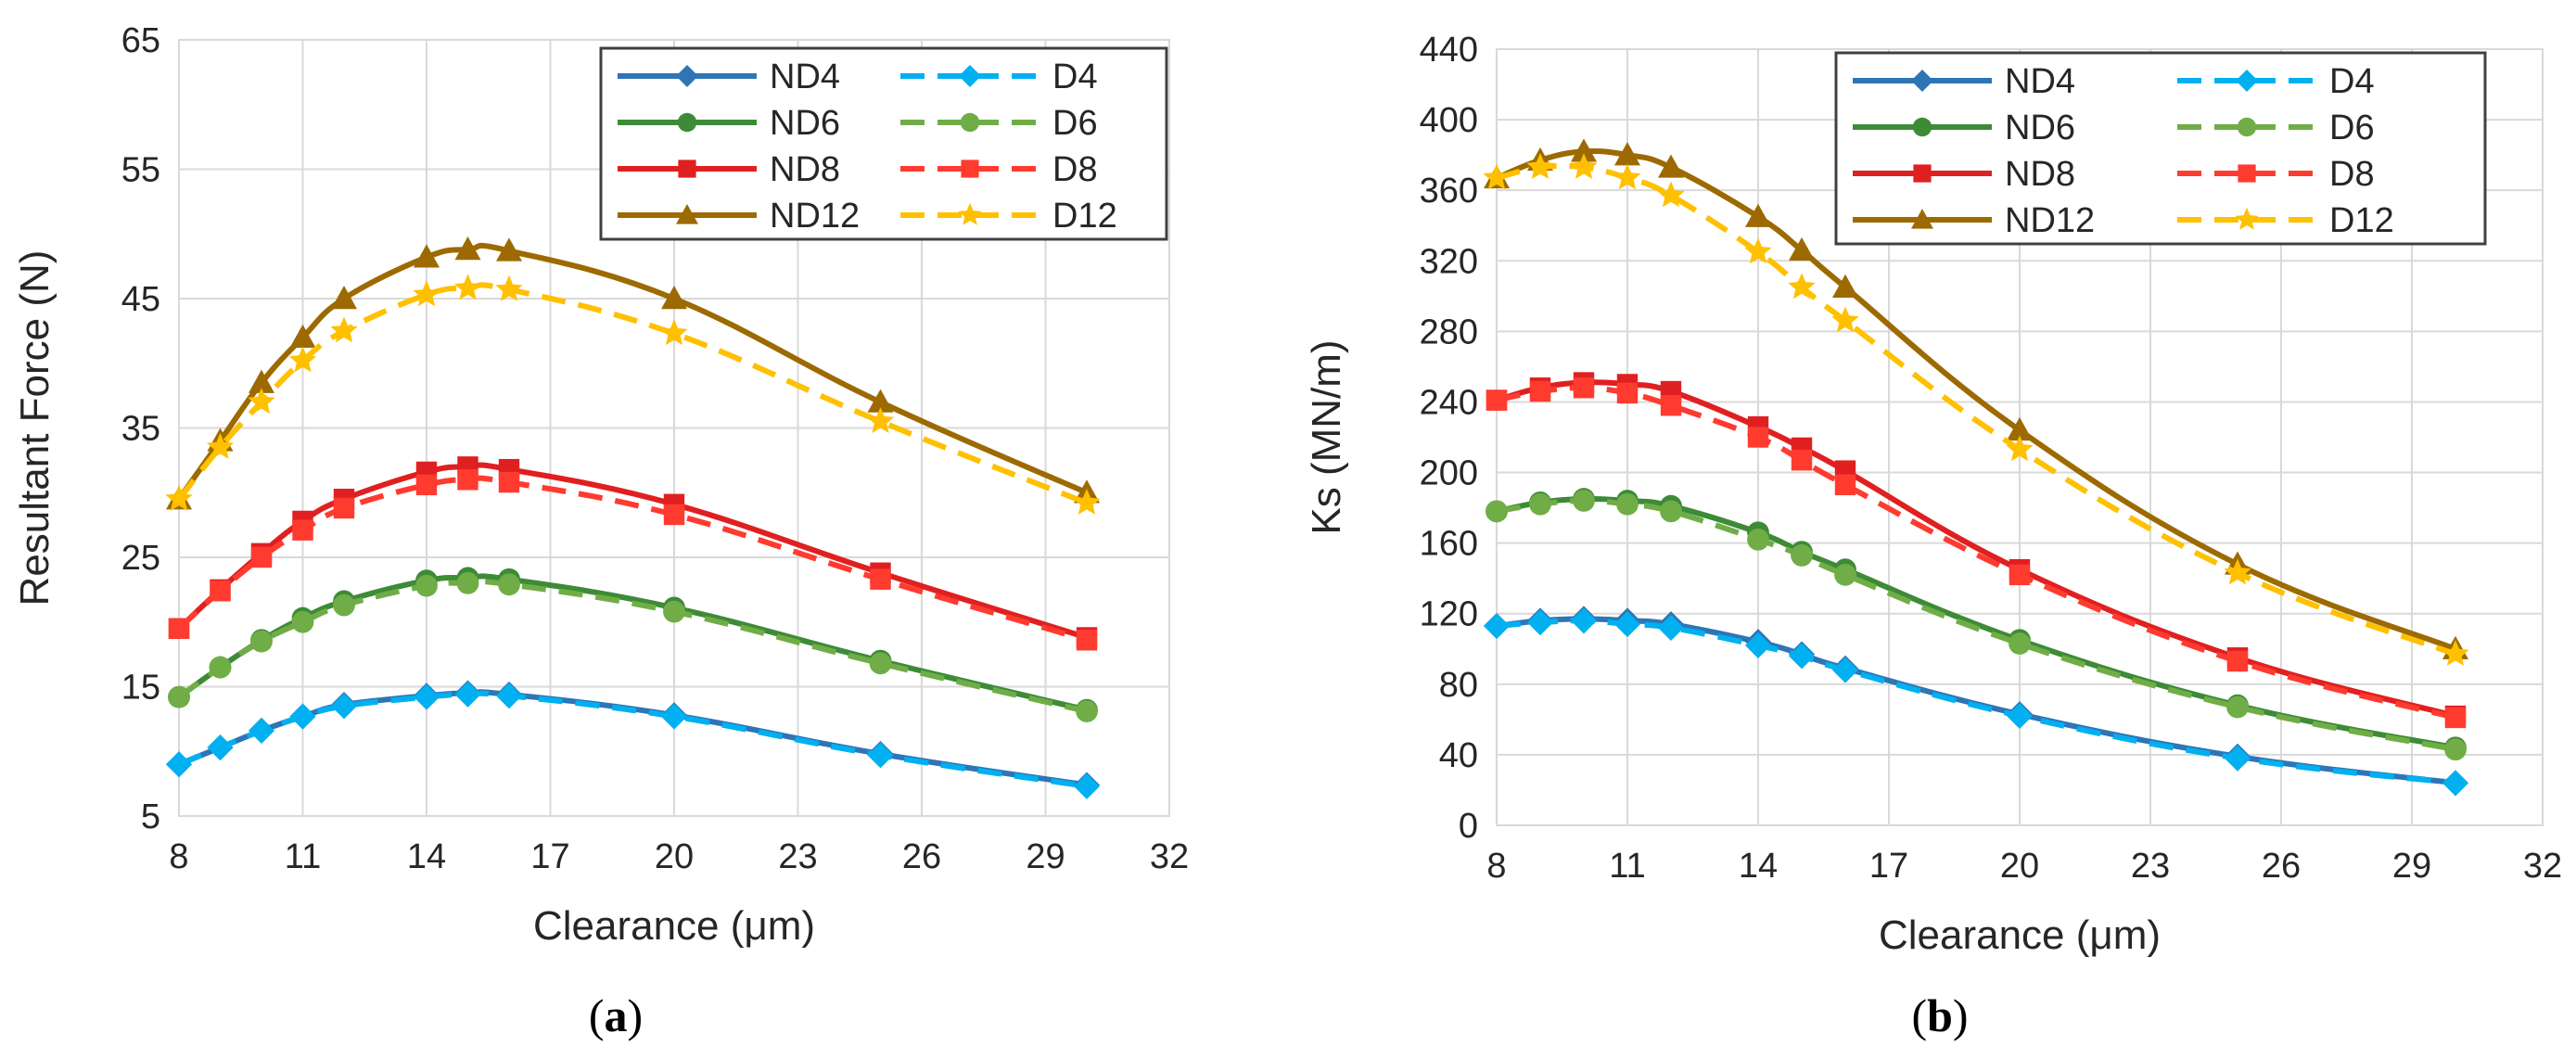 The width and height of the screenshot is (2576, 1059). What do you see at coordinates (2151, 867) in the screenshot?
I see `x-tick-label: 23` at bounding box center [2151, 867].